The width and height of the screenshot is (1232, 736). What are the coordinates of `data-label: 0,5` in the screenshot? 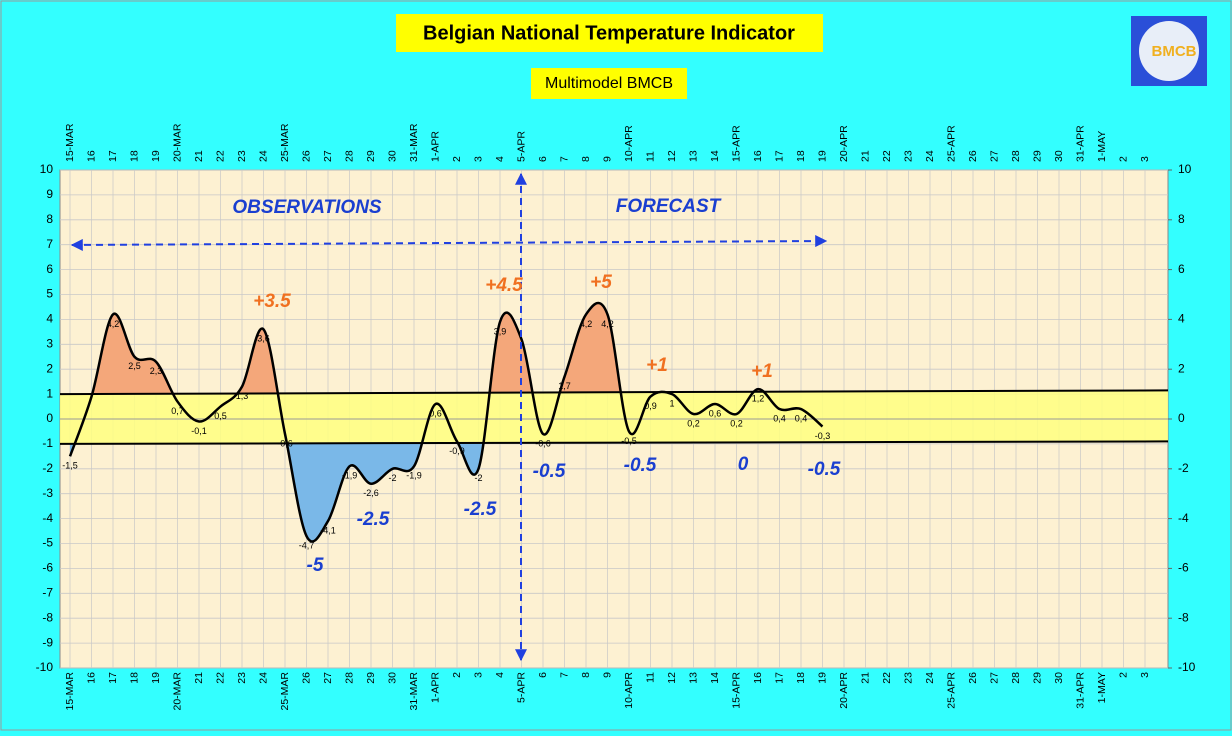 It's located at (220, 416).